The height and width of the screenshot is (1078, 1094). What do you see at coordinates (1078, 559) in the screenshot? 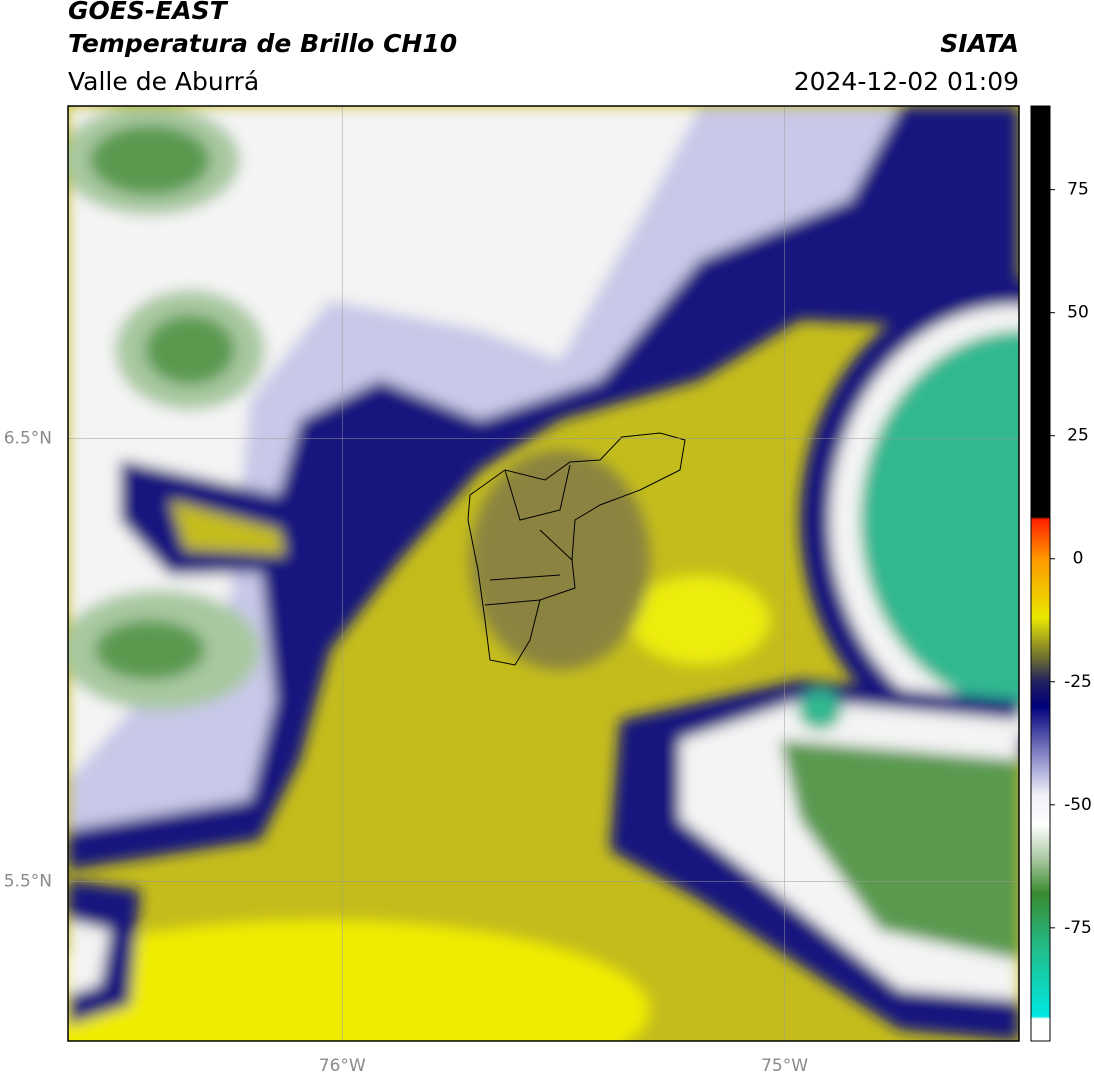
I see `colorbar-tick-label: 0` at bounding box center [1078, 559].